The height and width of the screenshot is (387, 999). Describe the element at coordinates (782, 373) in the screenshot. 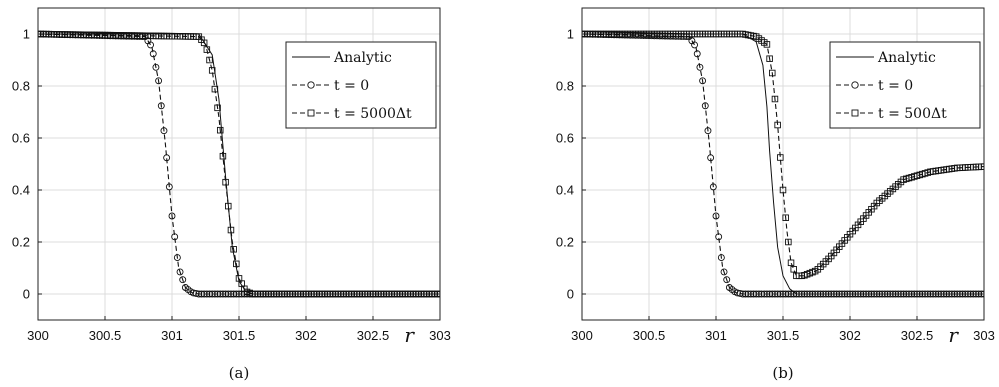

I see `panel-caption: (b)` at that location.